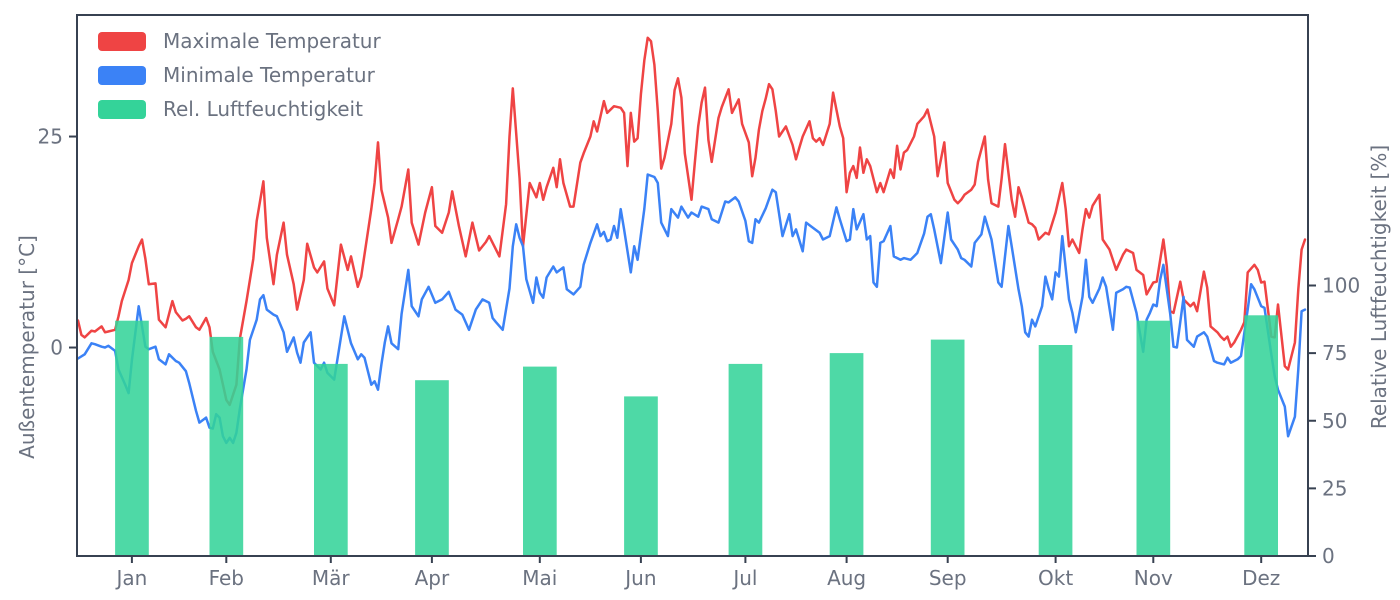  I want to click on right-tick-label: 0, so click(1328, 556).